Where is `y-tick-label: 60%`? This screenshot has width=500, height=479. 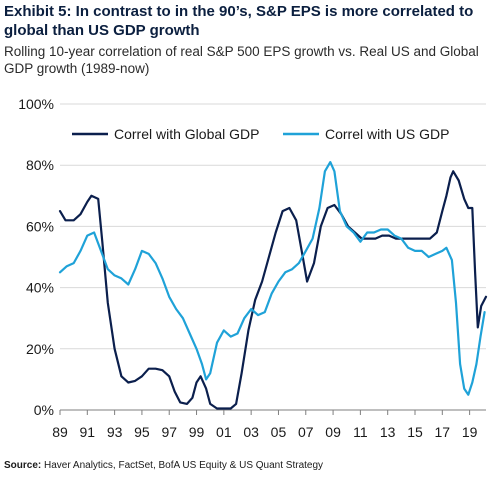 y-tick-label: 60% is located at coordinates (40, 226).